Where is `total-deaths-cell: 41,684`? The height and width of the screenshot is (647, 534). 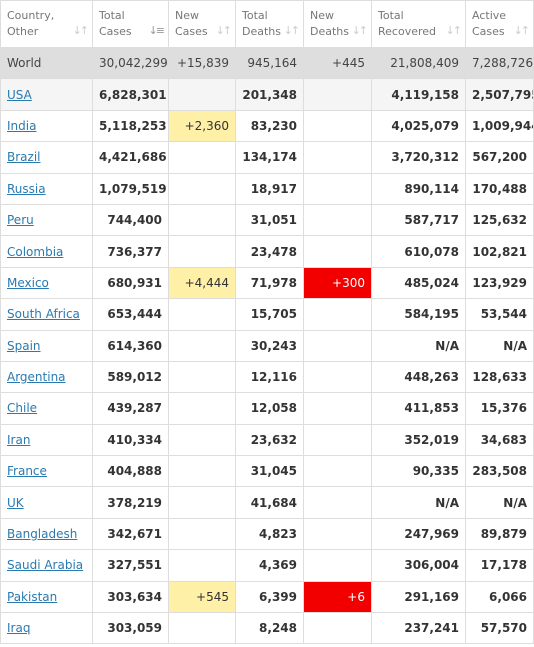
total-deaths-cell: 41,684 is located at coordinates (269, 502).